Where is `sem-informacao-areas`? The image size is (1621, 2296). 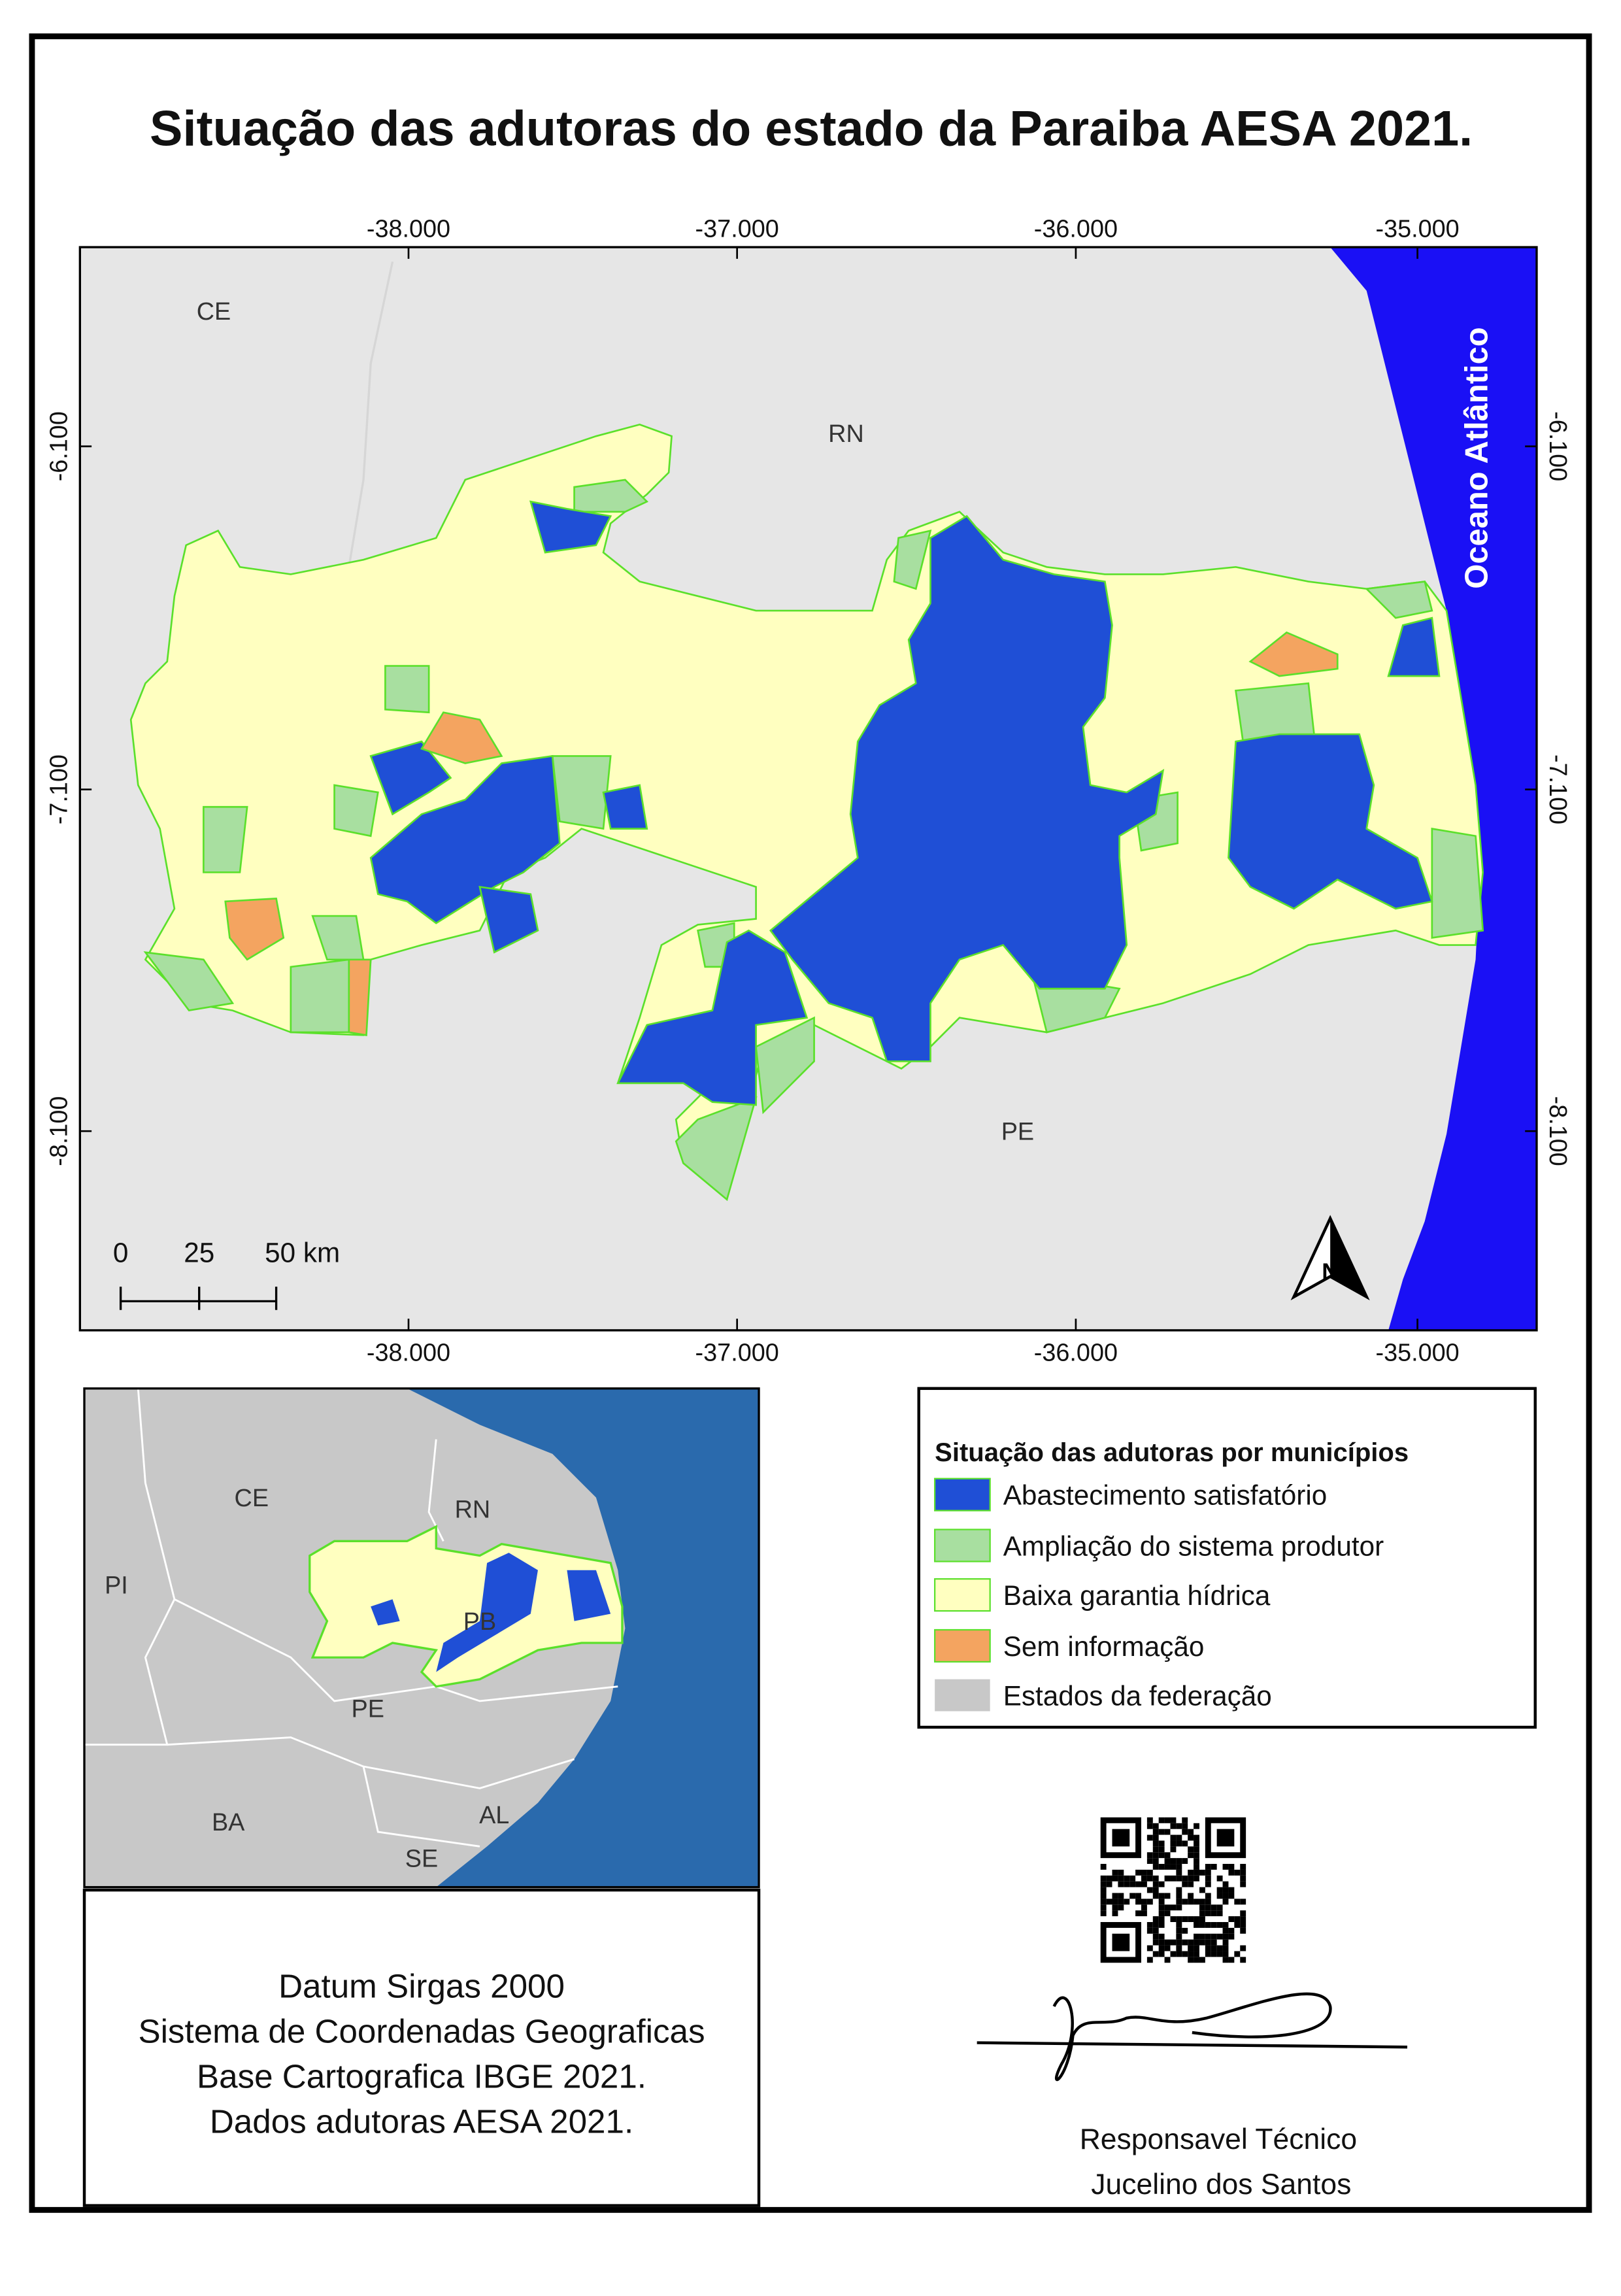
sem-informacao-areas is located at coordinates (781, 834).